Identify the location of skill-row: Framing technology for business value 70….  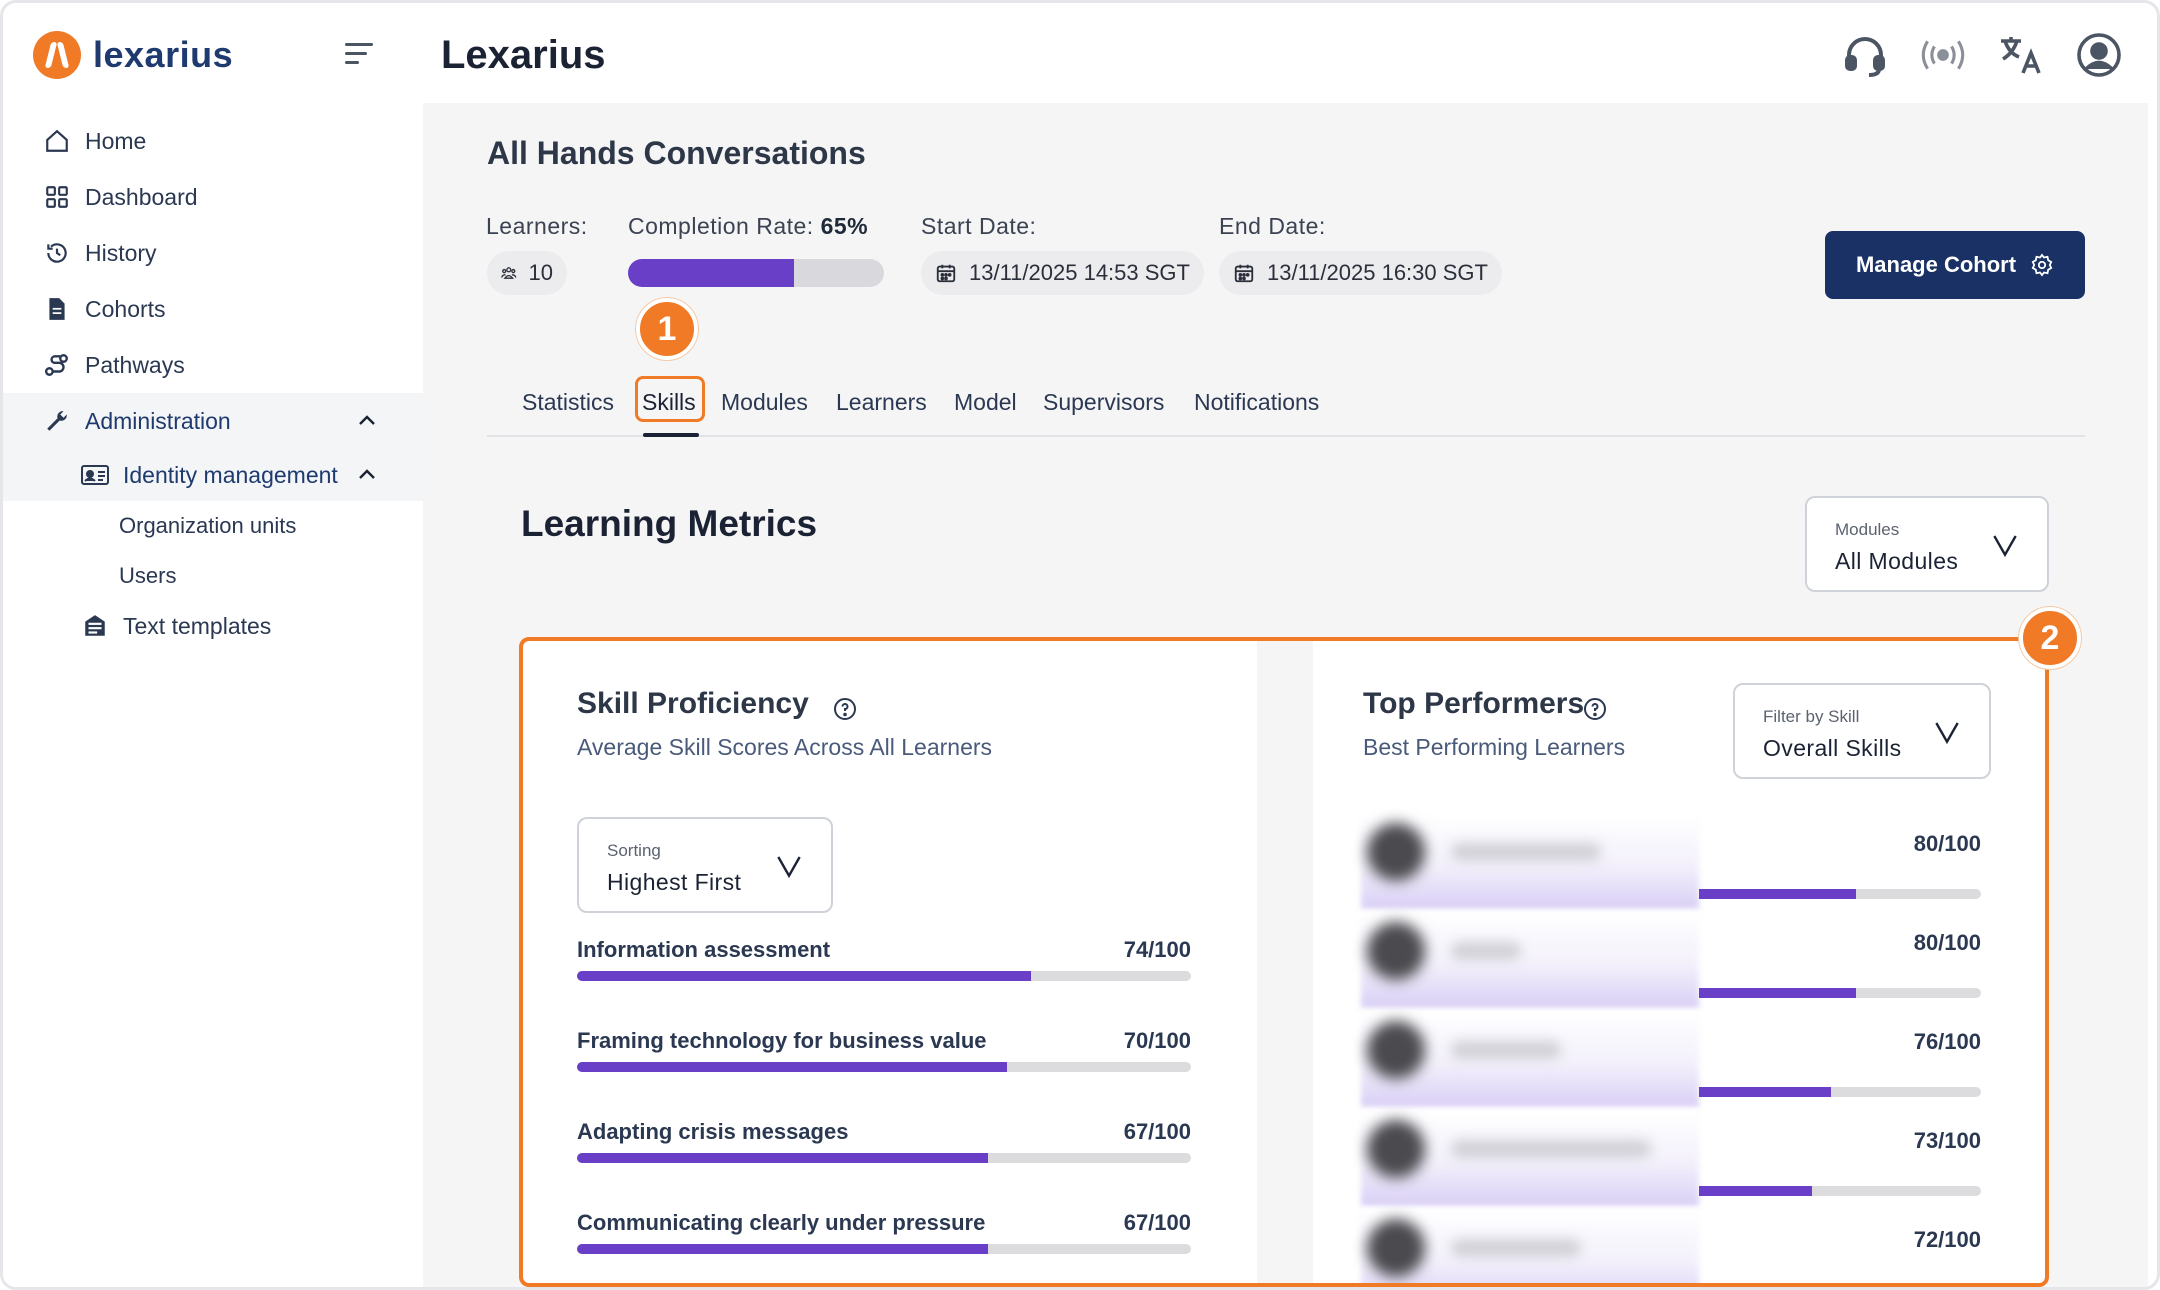
(884, 1050).